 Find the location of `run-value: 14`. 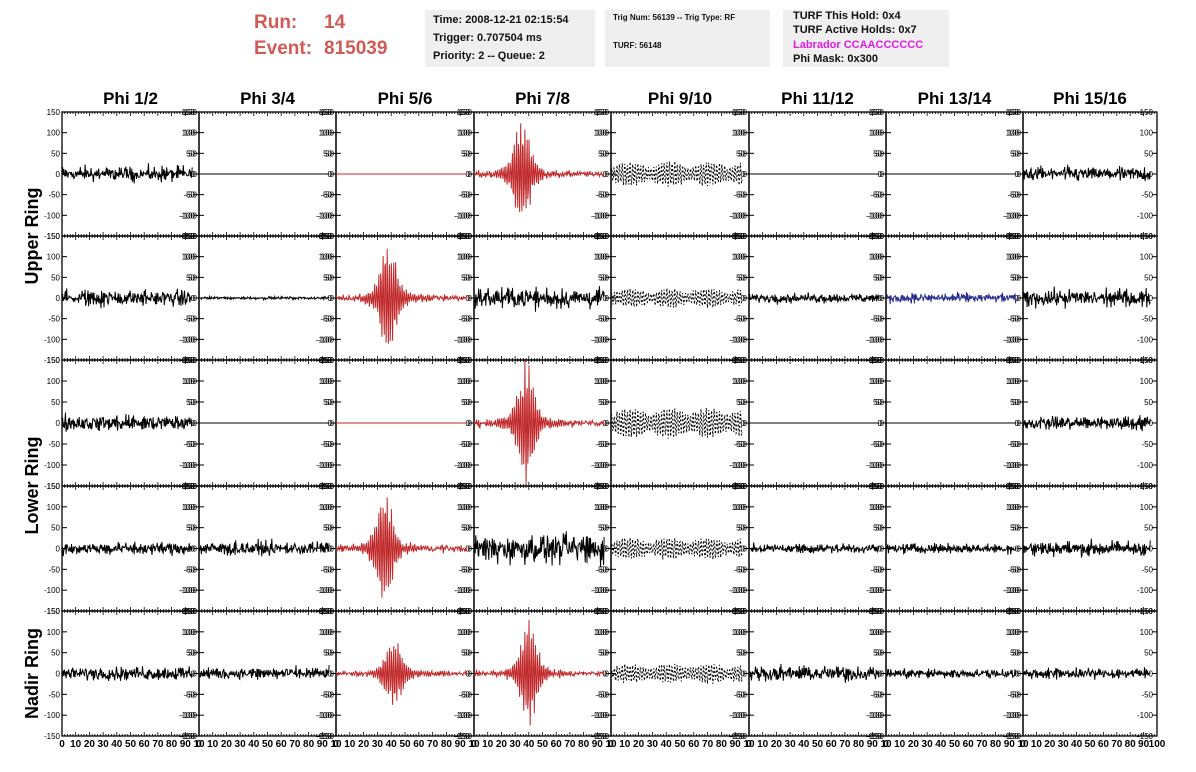

run-value: 14 is located at coordinates (335, 22).